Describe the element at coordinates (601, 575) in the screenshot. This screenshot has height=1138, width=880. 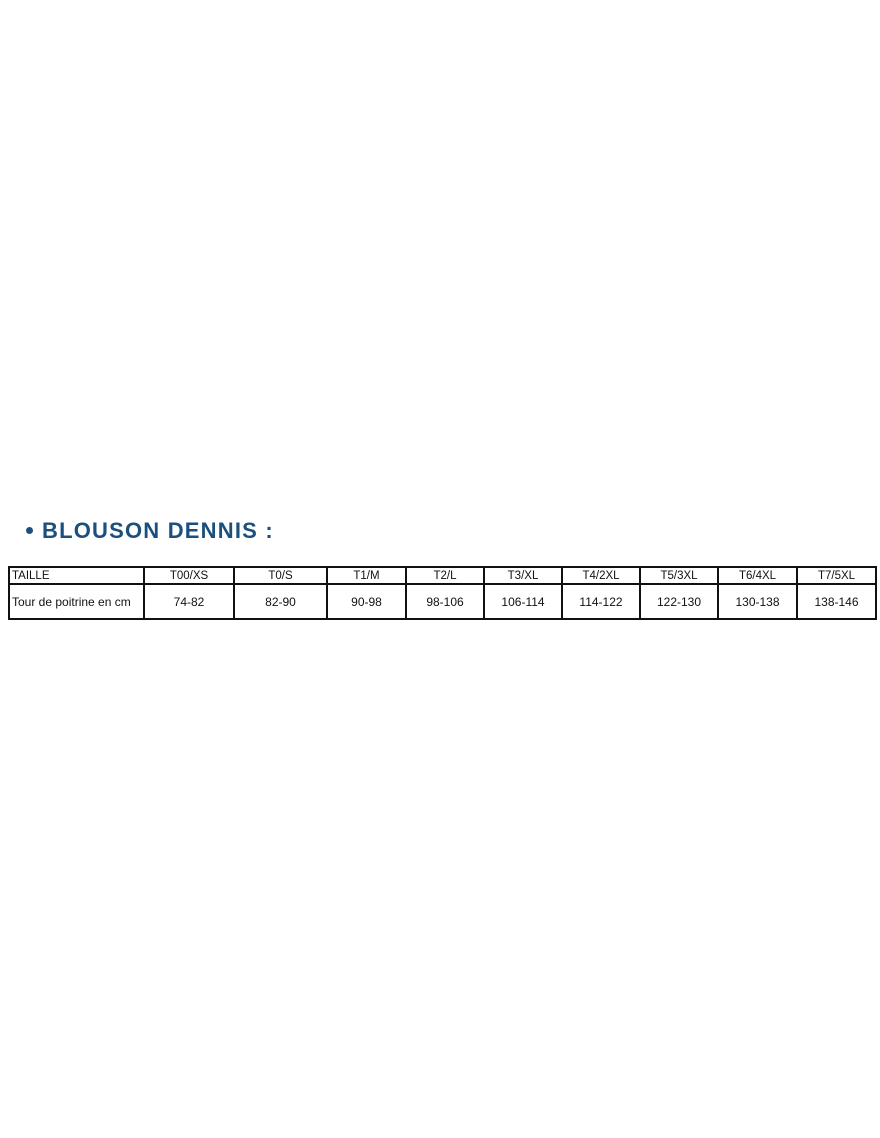
I see `header-cell: T4/2XL` at that location.